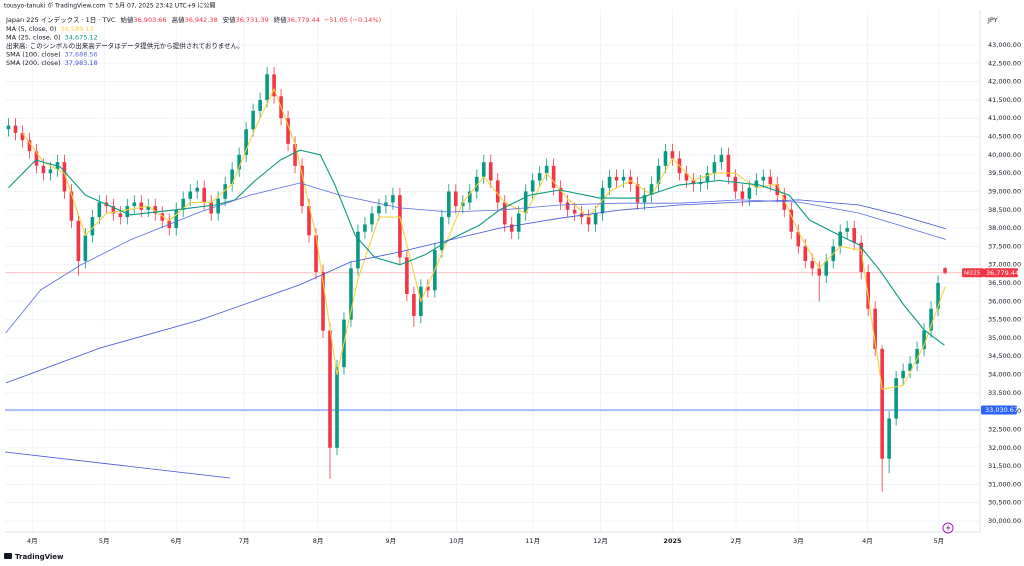 This screenshot has height=566, width=1024. Describe the element at coordinates (303, 20) in the screenshot. I see `ohlc-value: 36,779.44` at that location.